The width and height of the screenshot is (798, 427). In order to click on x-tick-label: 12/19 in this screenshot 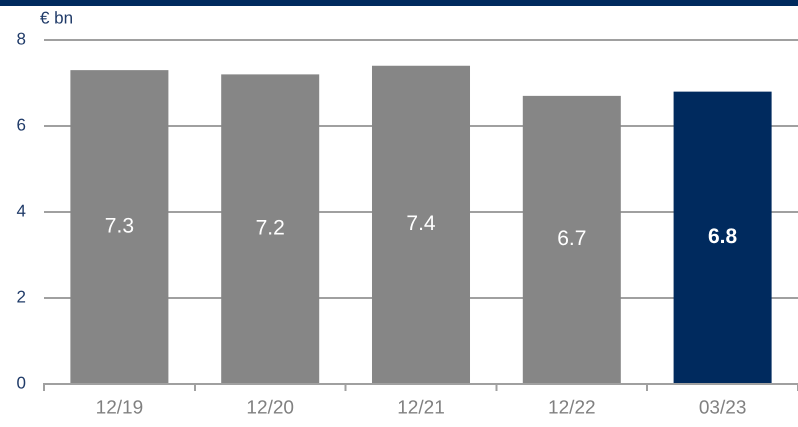, I will do `click(120, 408)`.